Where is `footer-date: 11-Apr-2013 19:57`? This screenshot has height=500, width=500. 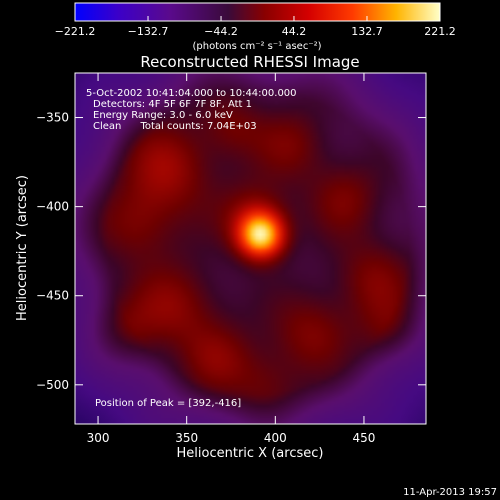
footer-date: 11-Apr-2013 19:57 is located at coordinates (450, 492).